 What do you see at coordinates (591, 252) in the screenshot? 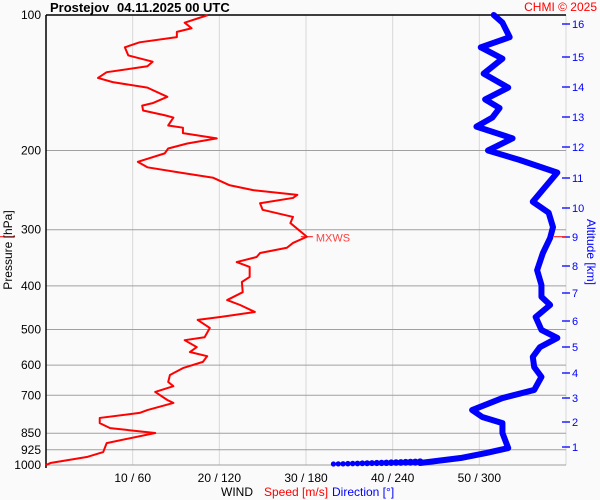
I see `y2-axis-label: Altitude [km]` at bounding box center [591, 252].